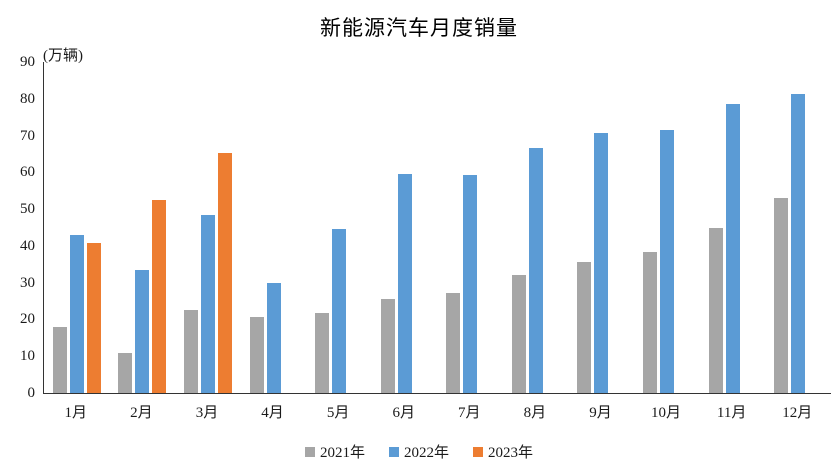  I want to click on x-tick-label: 1月, so click(76, 413).